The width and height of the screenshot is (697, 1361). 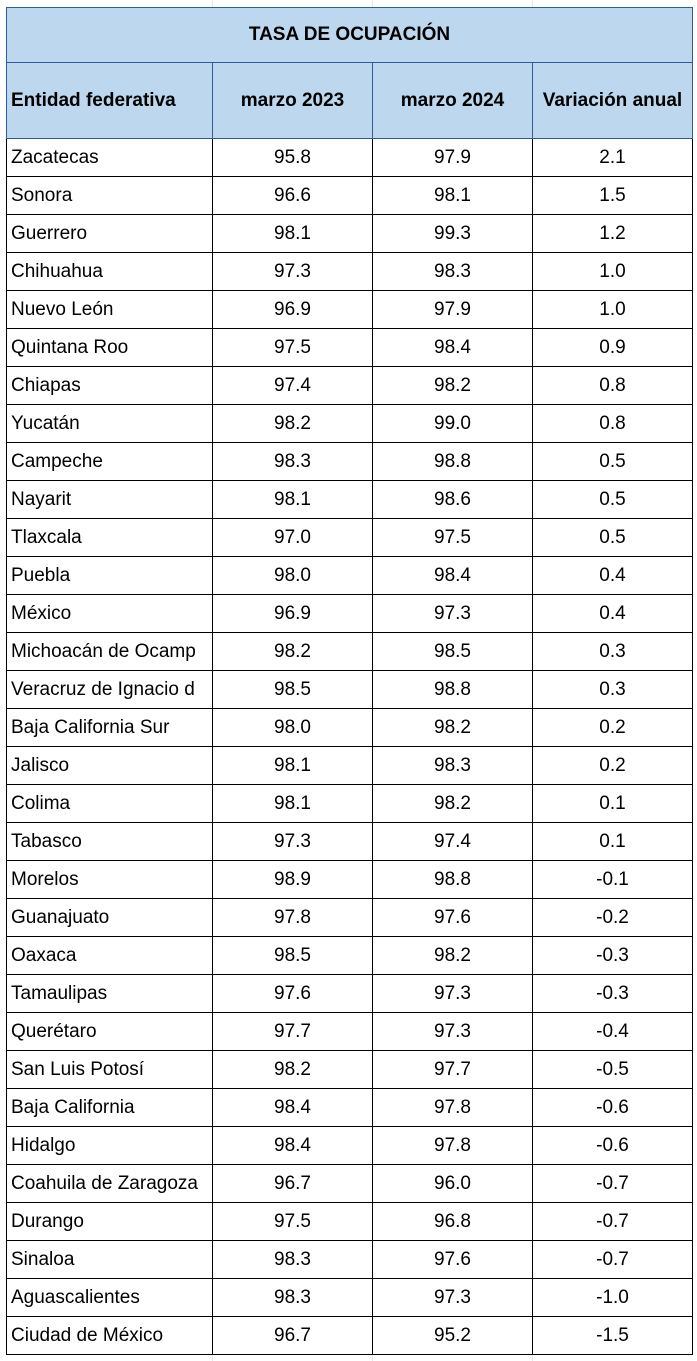 What do you see at coordinates (612, 1297) in the screenshot?
I see `cell-variacion: -1.0` at bounding box center [612, 1297].